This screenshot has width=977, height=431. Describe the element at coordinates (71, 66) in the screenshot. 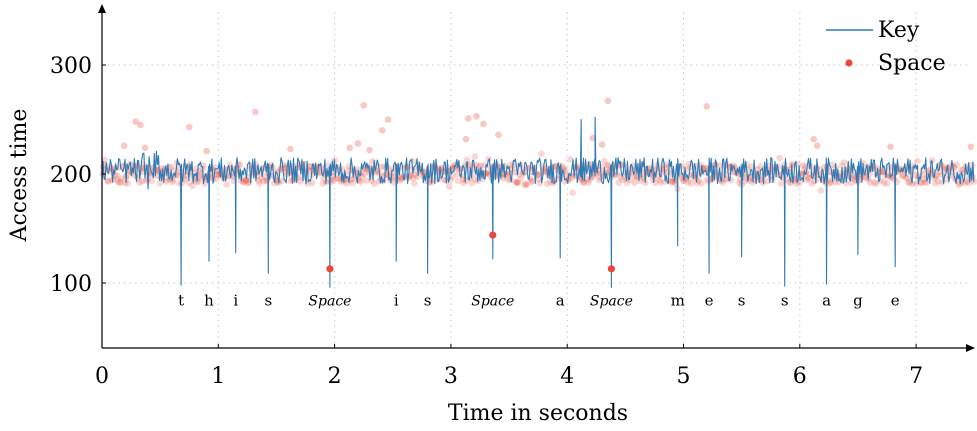

I see `y-tick-label: 300` at that location.